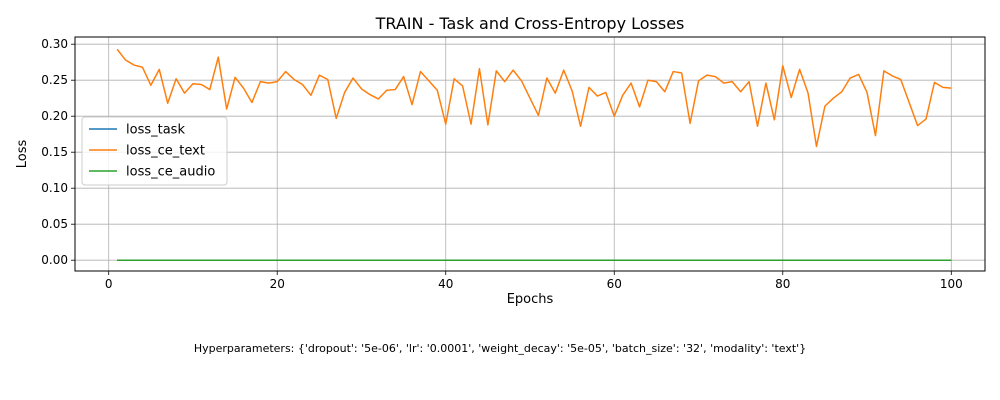 The height and width of the screenshot is (400, 1000). I want to click on legend-label: loss_ce_audio, so click(170, 172).